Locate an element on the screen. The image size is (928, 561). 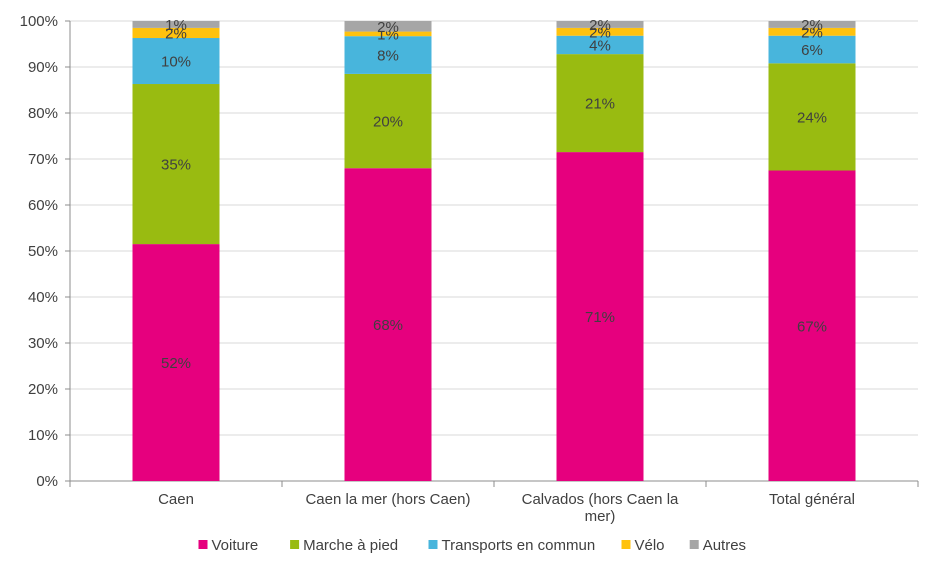
y-tick-label: 90% is located at coordinates (43, 67).